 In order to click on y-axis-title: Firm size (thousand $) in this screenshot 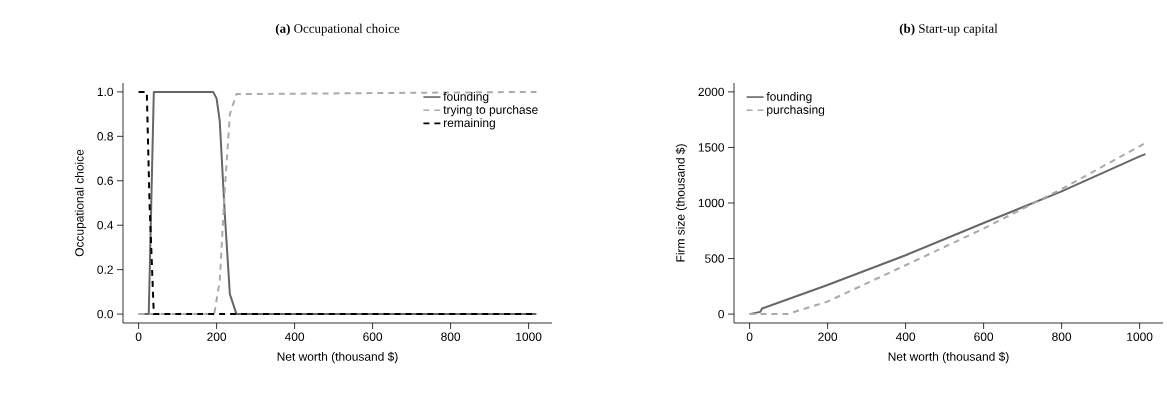, I will do `click(681, 203)`.